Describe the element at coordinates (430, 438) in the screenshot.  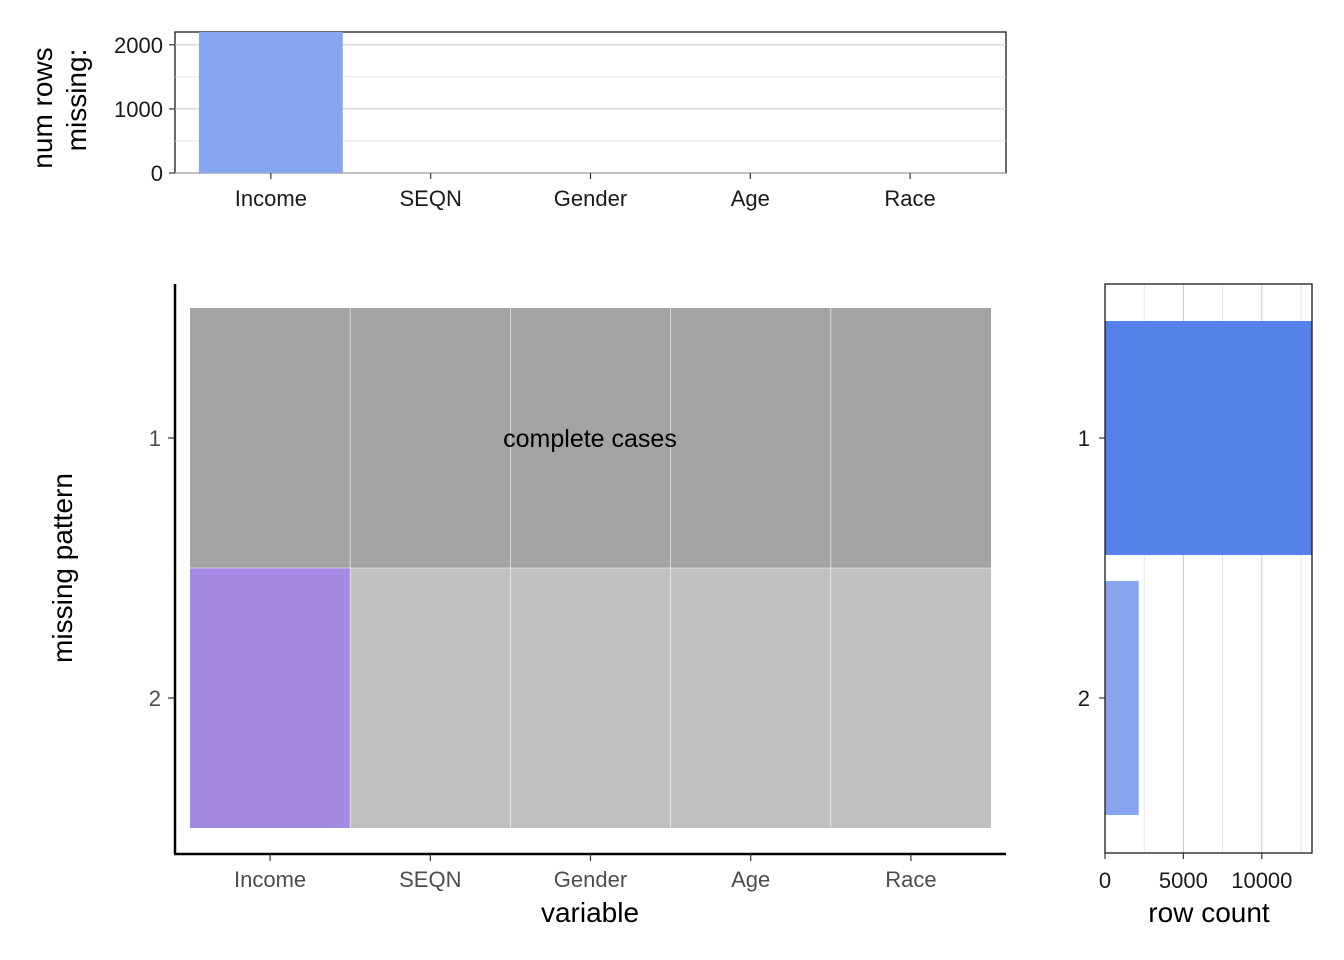
I see `tile-1-SEQN` at that location.